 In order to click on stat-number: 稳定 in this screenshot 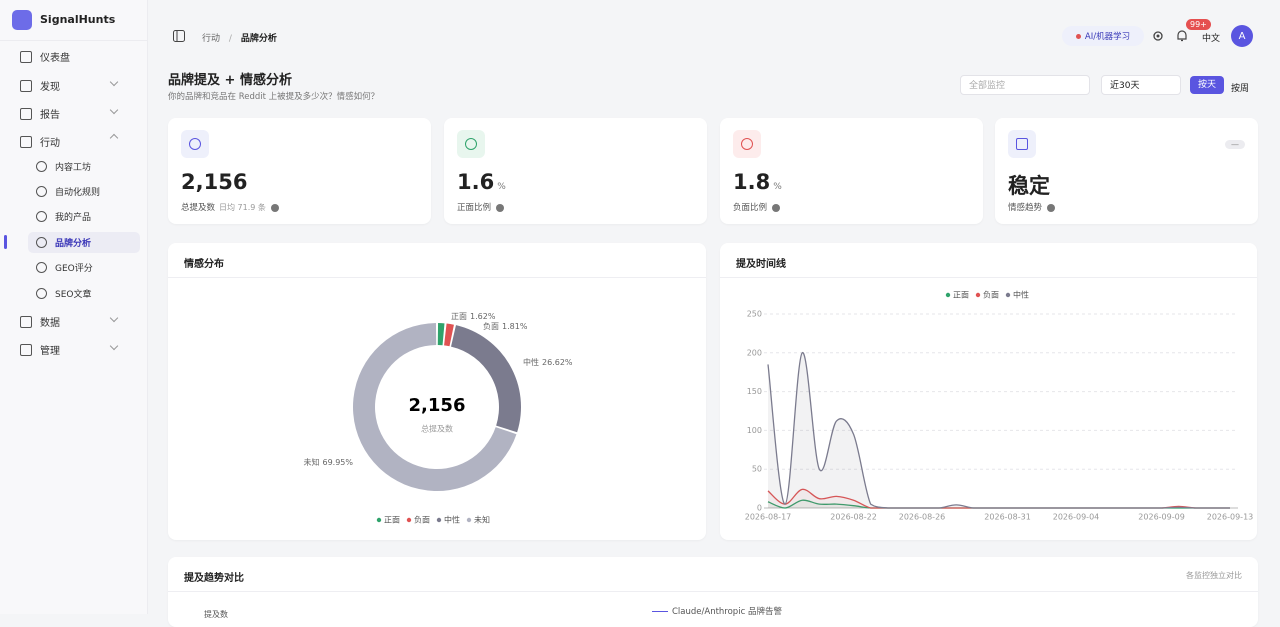, I will do `click(1029, 186)`.